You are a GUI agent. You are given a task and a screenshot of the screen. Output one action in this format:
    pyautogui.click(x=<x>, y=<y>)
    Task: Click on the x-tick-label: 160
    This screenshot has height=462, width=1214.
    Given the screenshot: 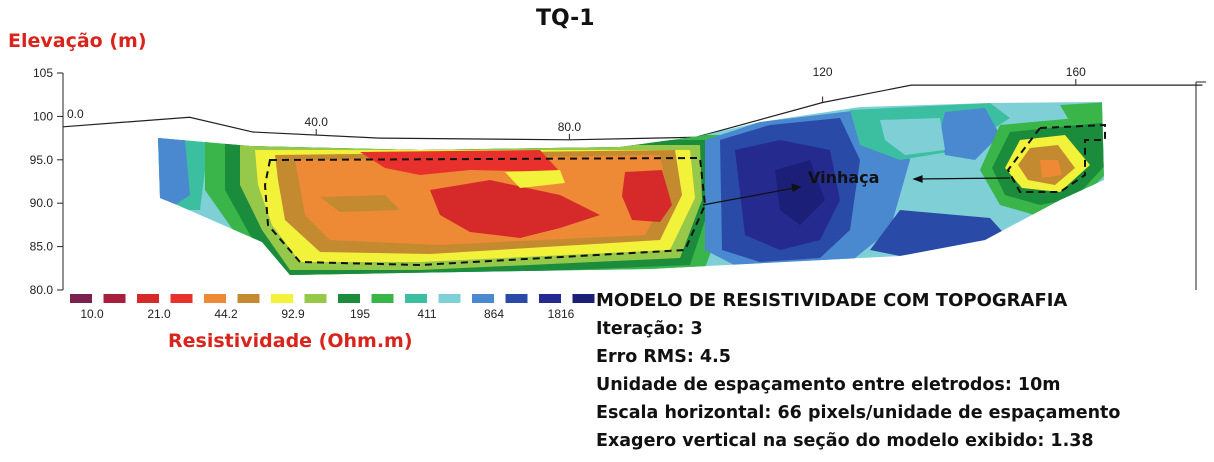 What is the action you would take?
    pyautogui.click(x=1076, y=72)
    